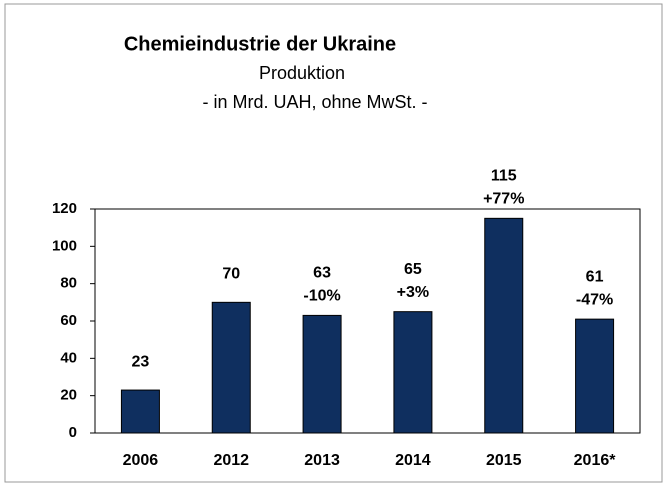 The width and height of the screenshot is (670, 484). I want to click on value-label: 23, so click(141, 361).